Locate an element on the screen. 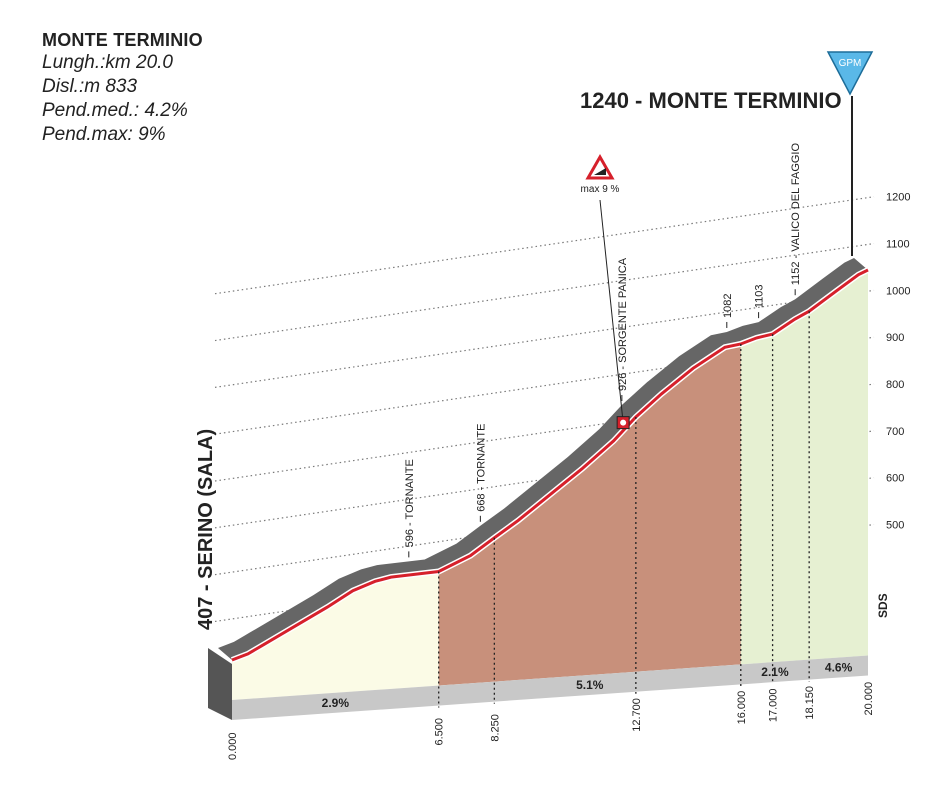 This screenshot has height=810, width=950. climb-average-grade: Pend.med.: 4.2% is located at coordinates (115, 110).